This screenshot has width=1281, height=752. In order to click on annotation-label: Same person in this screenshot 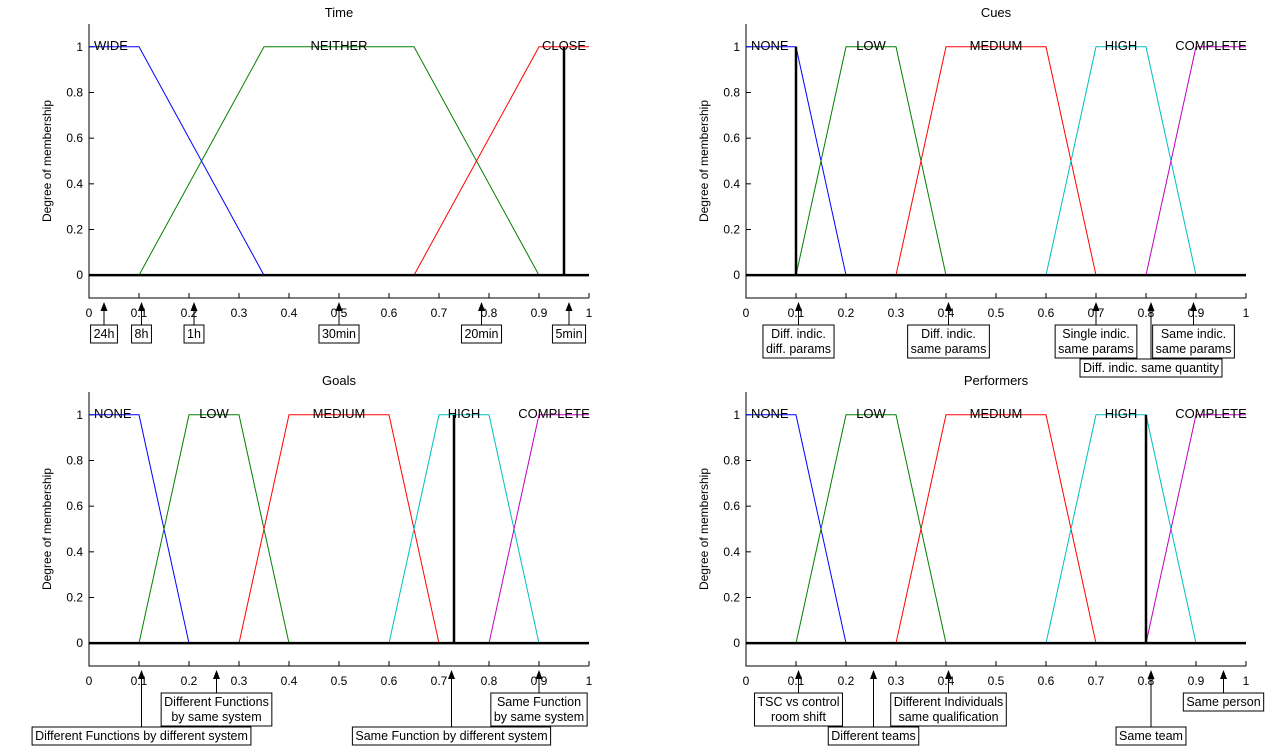, I will do `click(1223, 702)`.